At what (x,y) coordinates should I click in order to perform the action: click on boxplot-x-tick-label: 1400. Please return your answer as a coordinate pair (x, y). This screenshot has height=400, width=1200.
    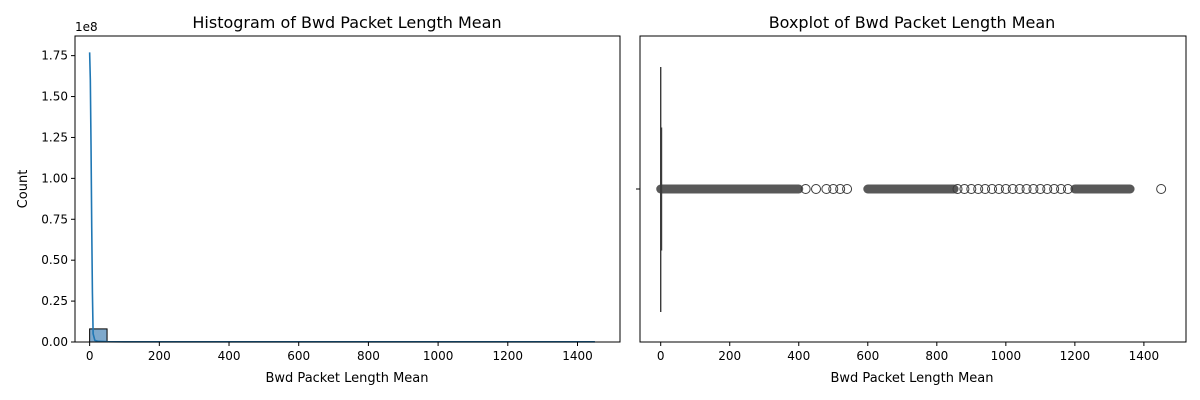
    Looking at the image, I should click on (1144, 356).